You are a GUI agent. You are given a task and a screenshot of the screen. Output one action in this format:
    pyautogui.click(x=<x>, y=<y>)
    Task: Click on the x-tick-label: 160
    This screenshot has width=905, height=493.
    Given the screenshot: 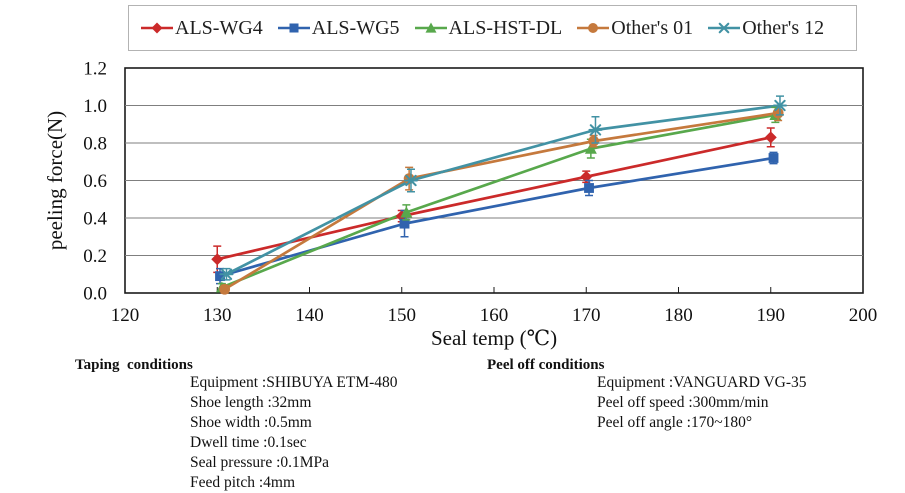 What is the action you would take?
    pyautogui.click(x=494, y=315)
    